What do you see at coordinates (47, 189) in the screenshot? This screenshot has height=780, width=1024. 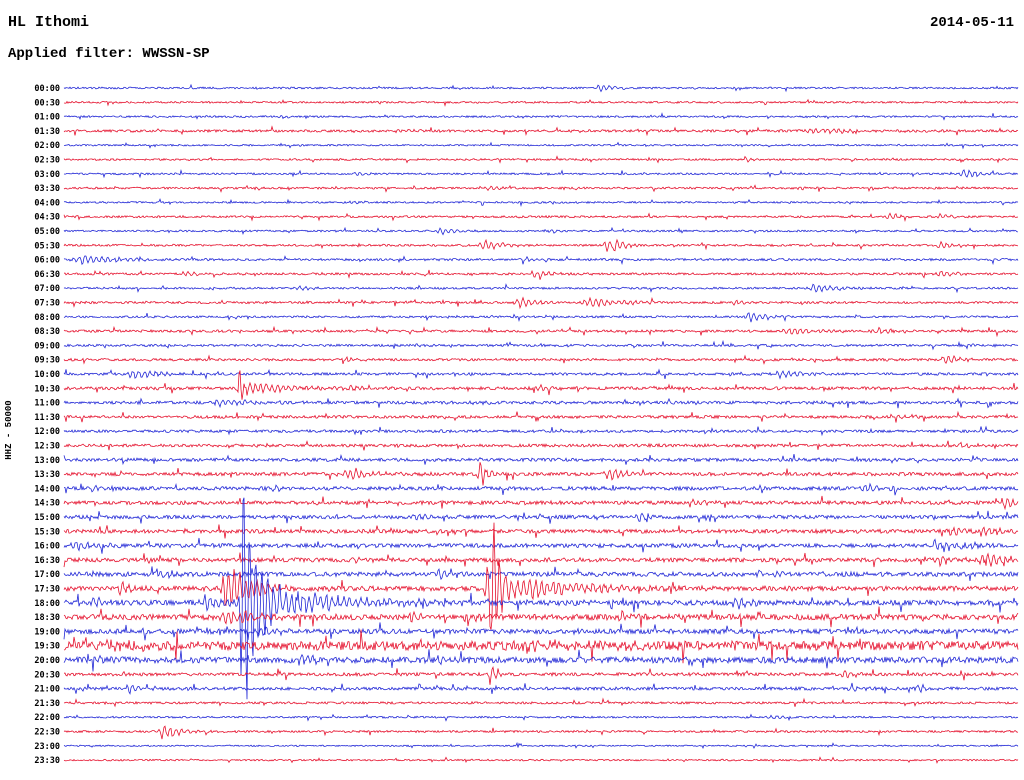 I see `time-label-03-30: 03:30` at bounding box center [47, 189].